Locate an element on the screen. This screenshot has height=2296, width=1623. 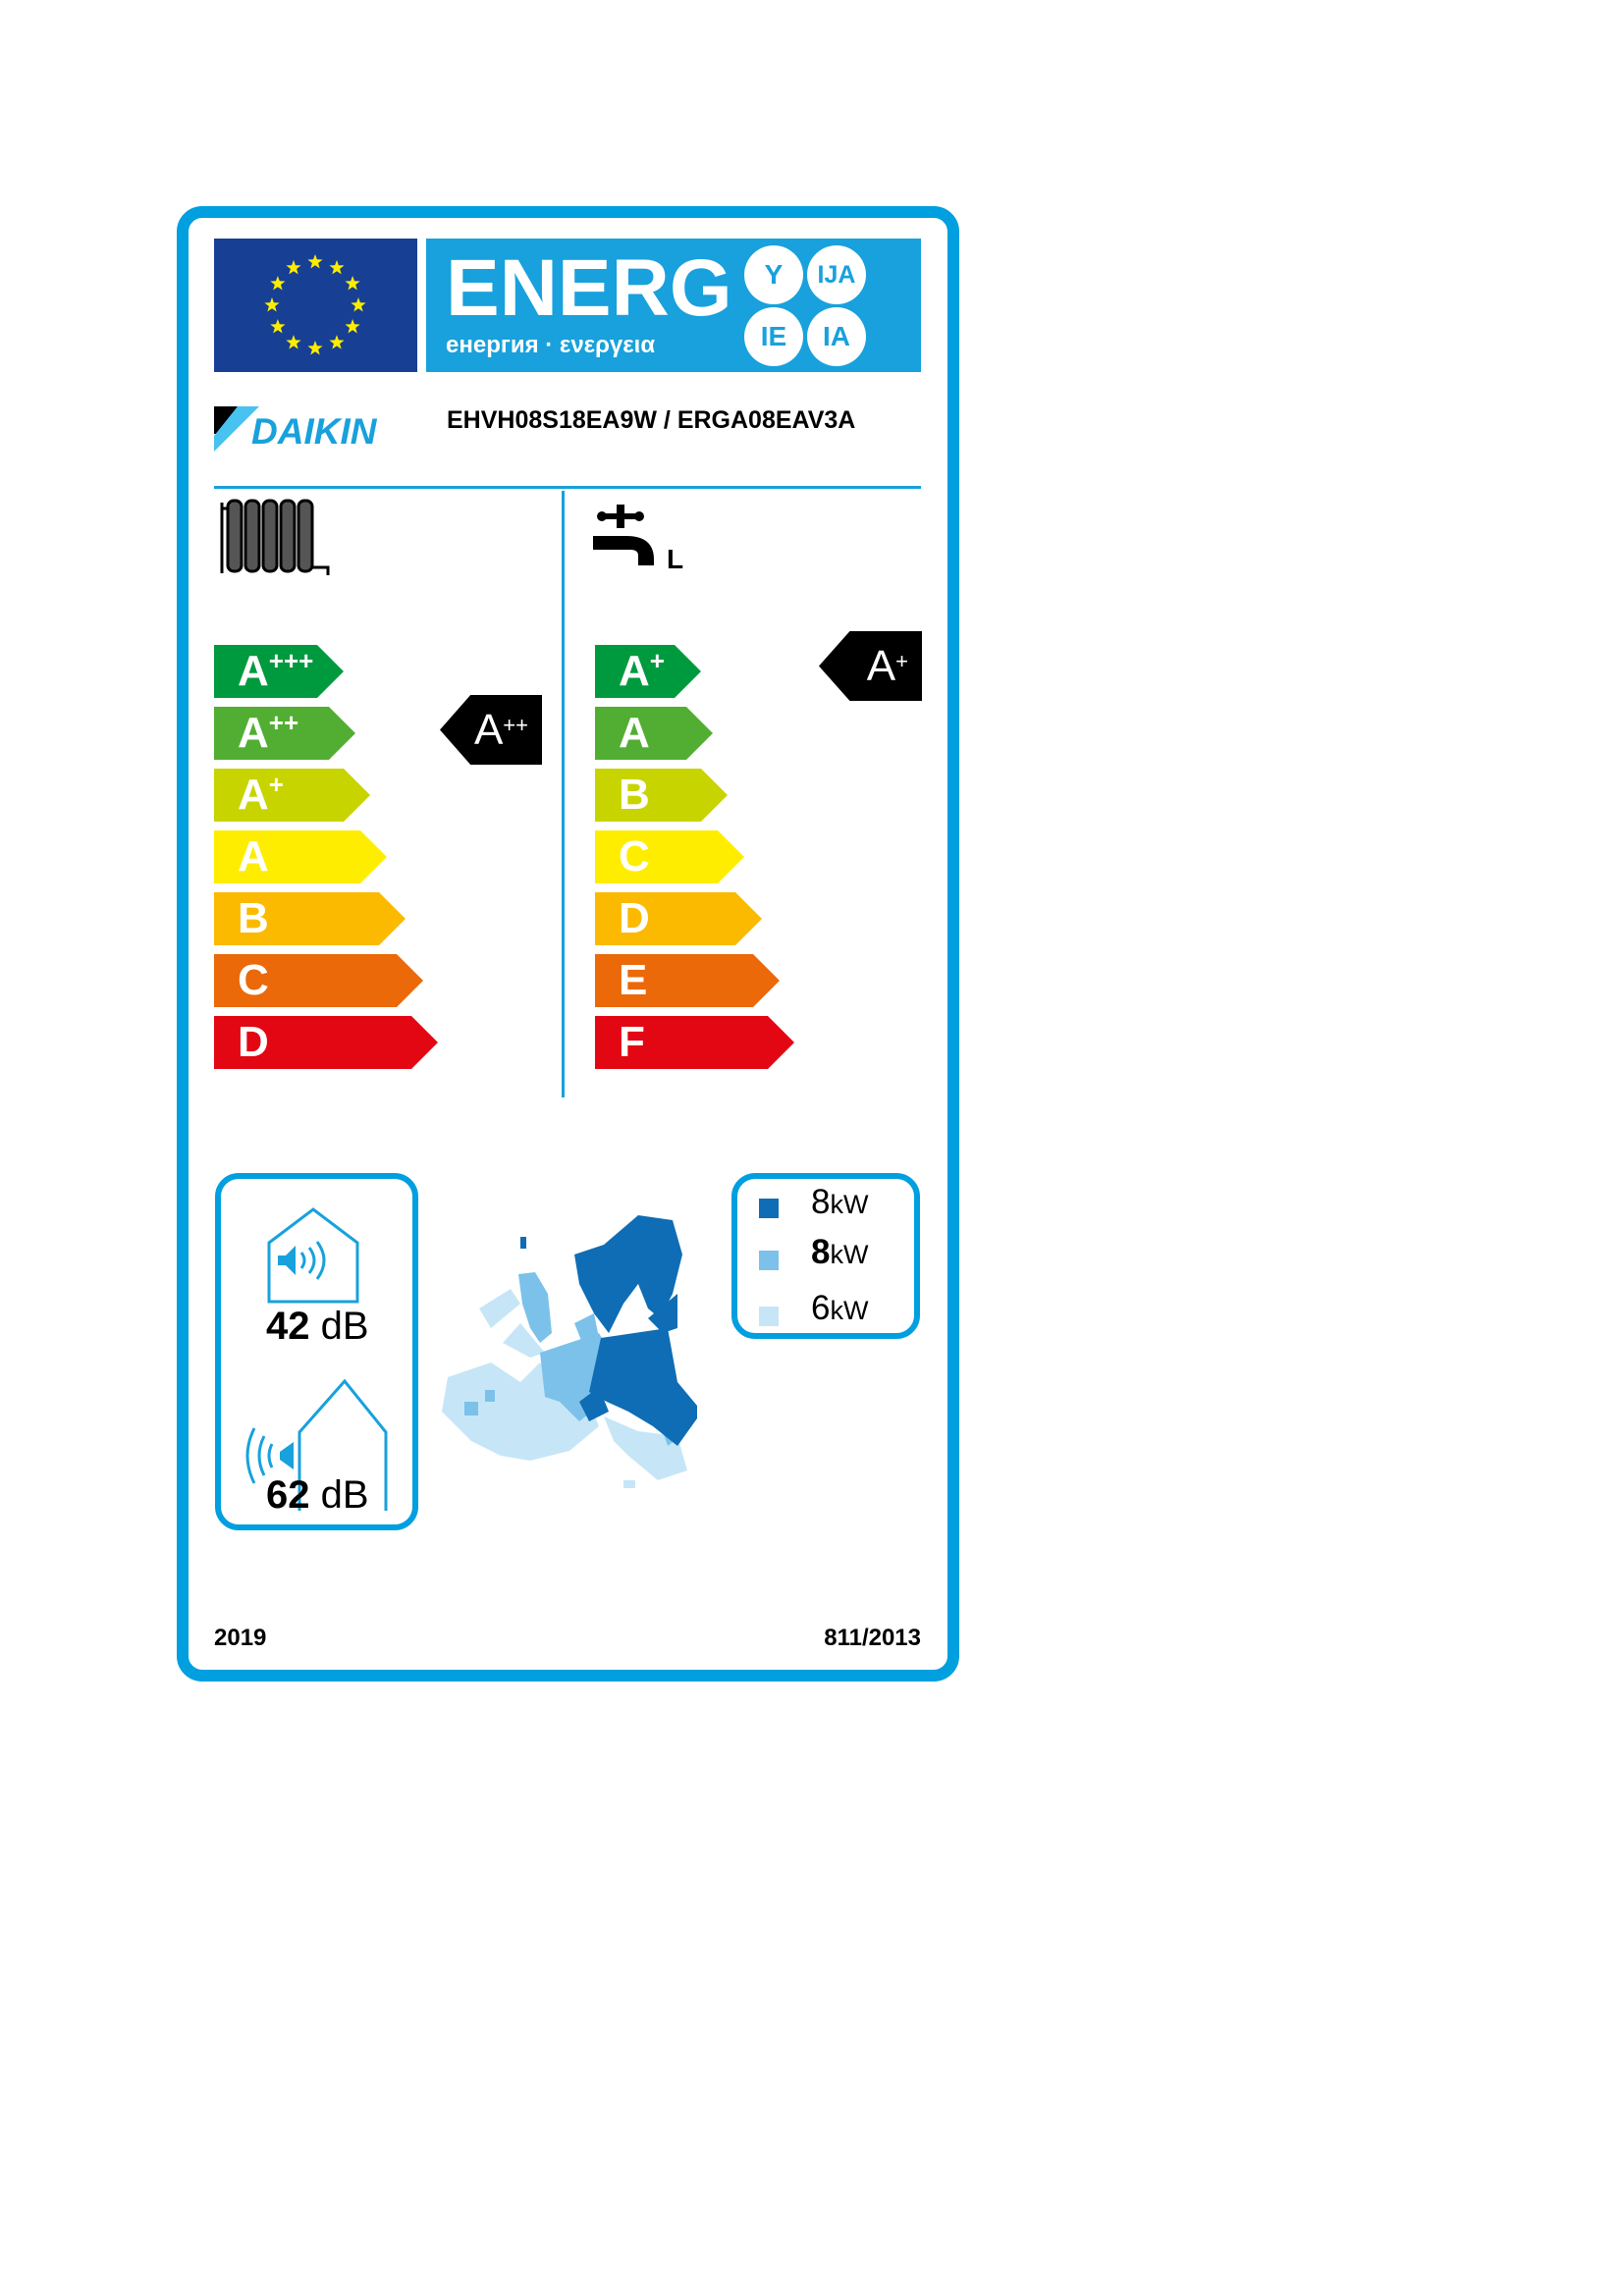
rating-plus: ++ is located at coordinates (516, 725).